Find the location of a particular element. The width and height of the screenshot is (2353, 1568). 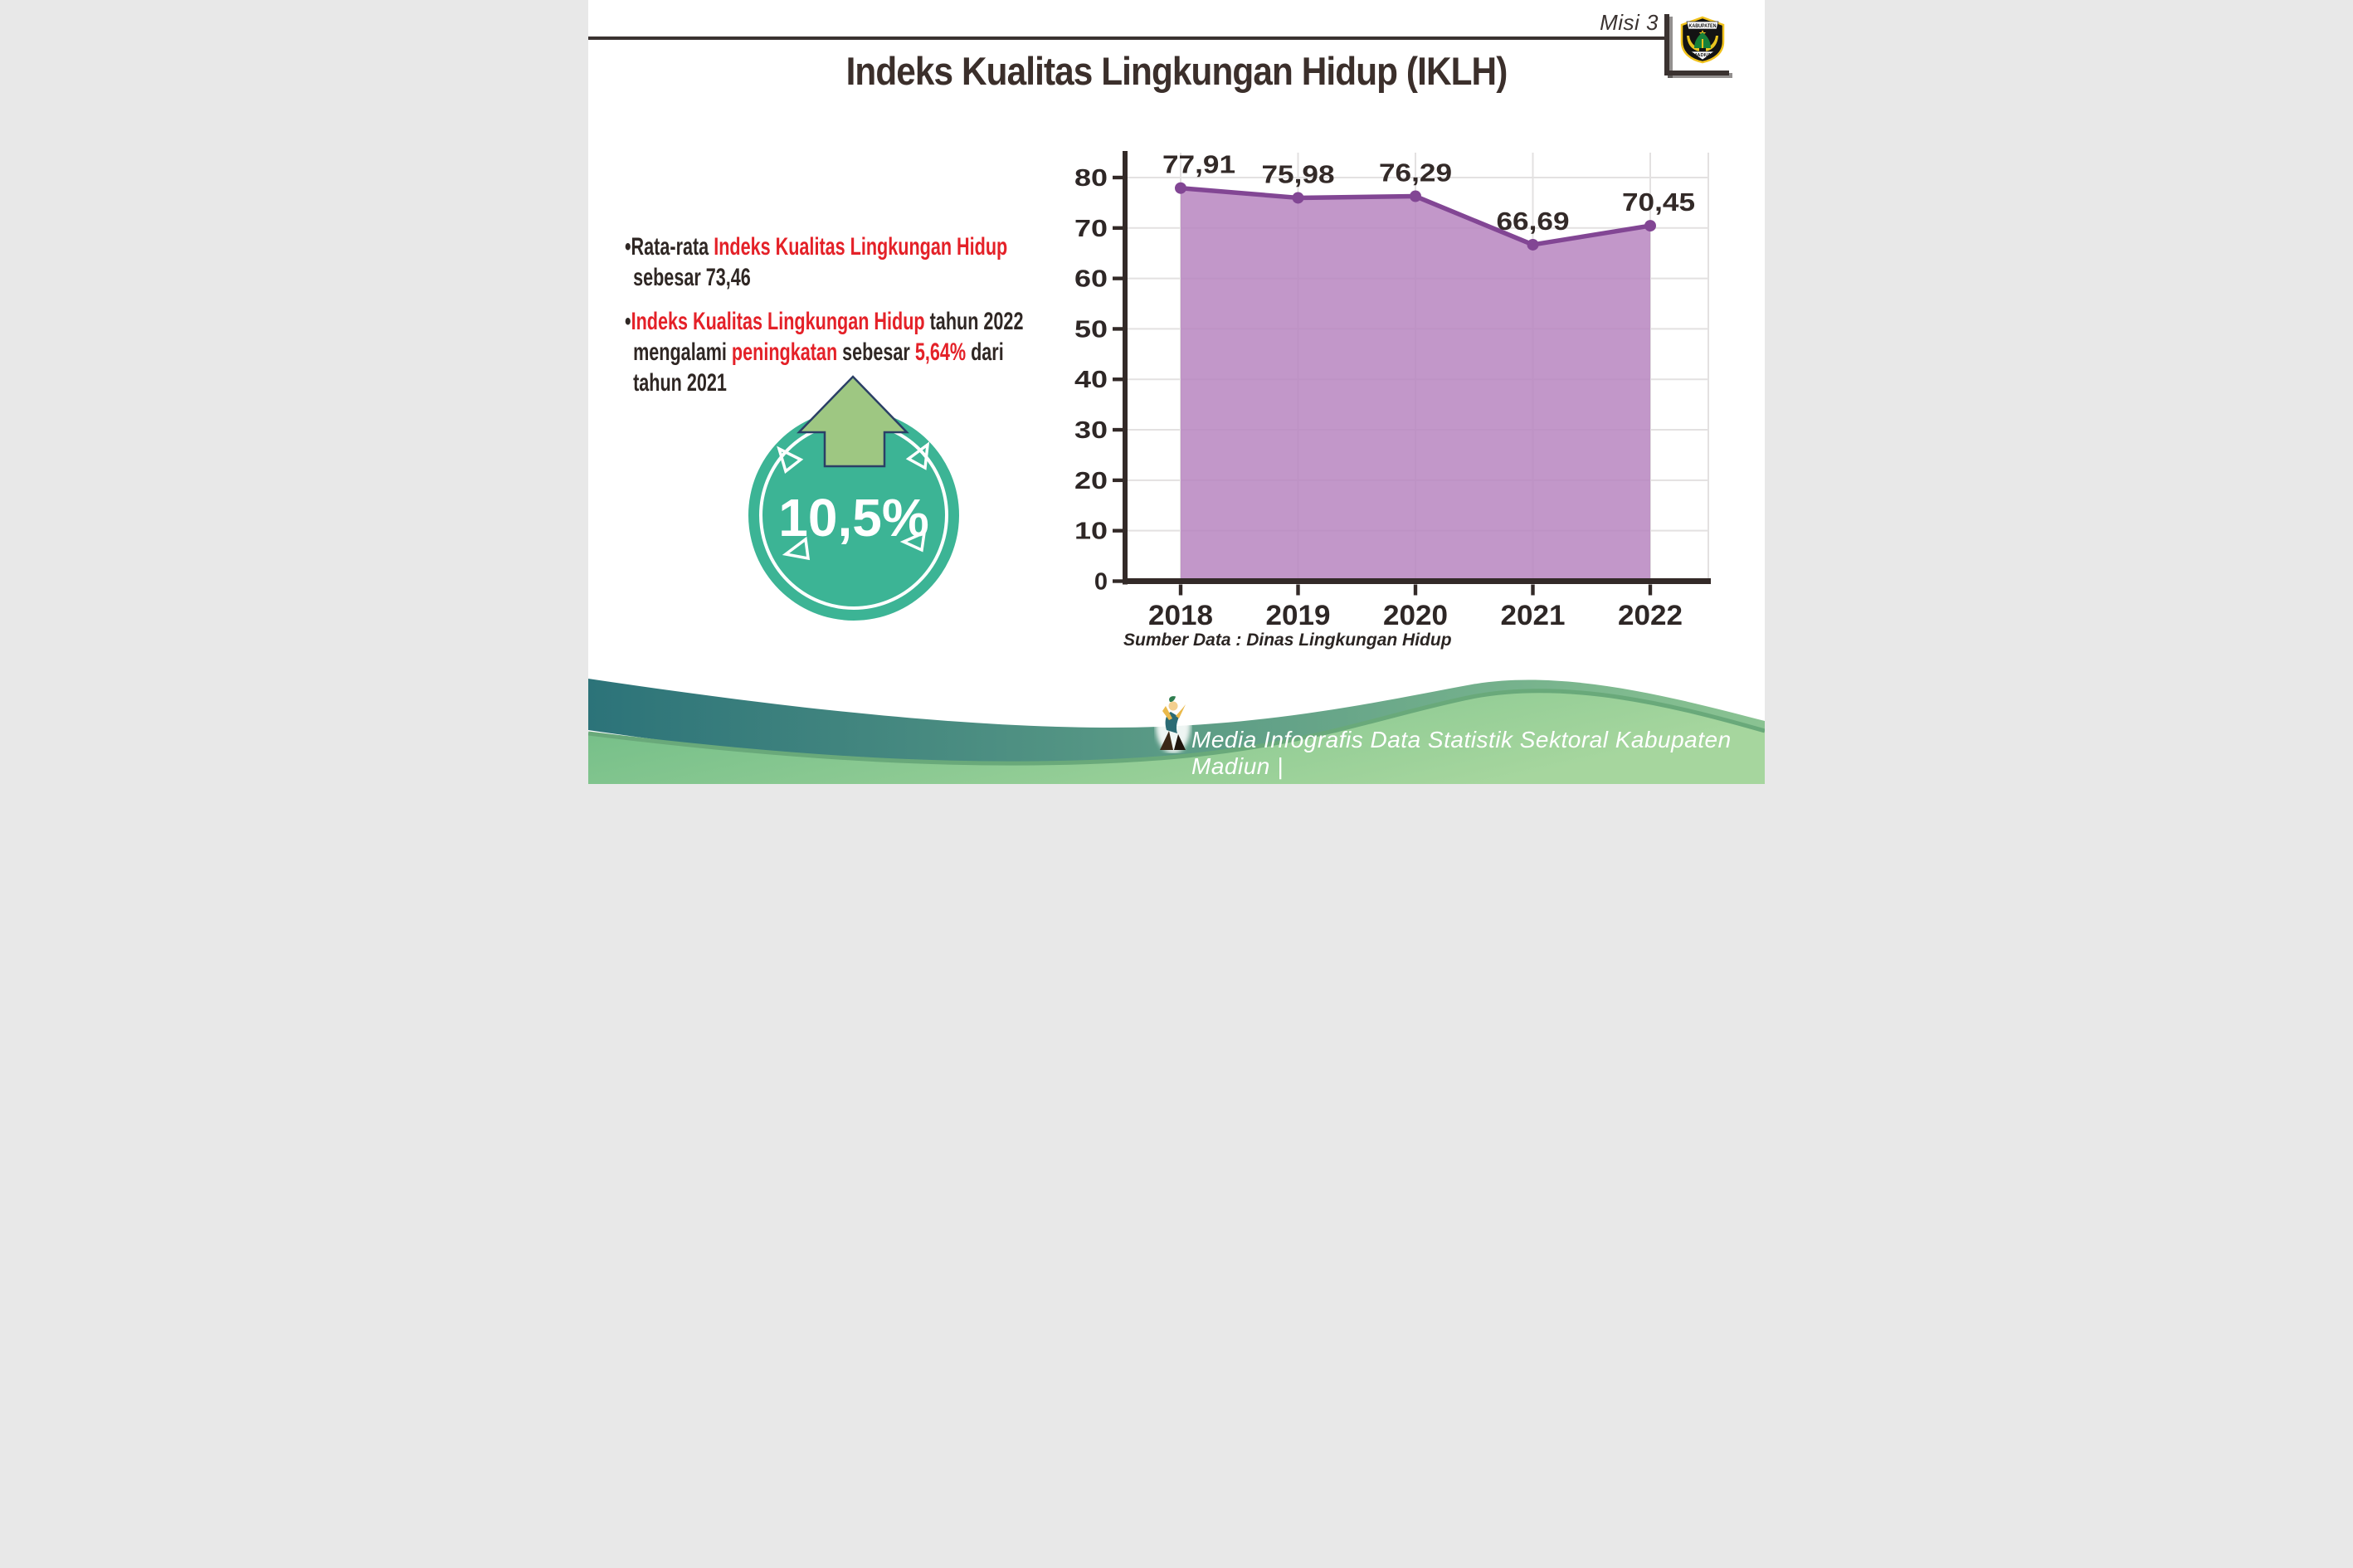

bullet-text-segment: 5,64% is located at coordinates (940, 352).